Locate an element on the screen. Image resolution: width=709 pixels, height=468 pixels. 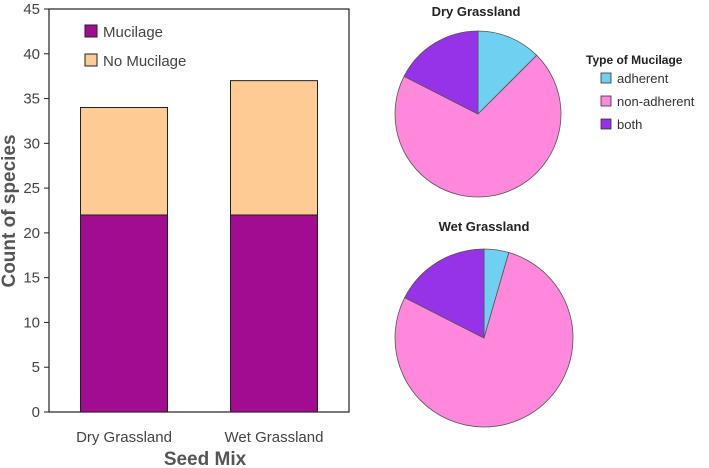
y-tick-label: 45 is located at coordinates (31, 9).